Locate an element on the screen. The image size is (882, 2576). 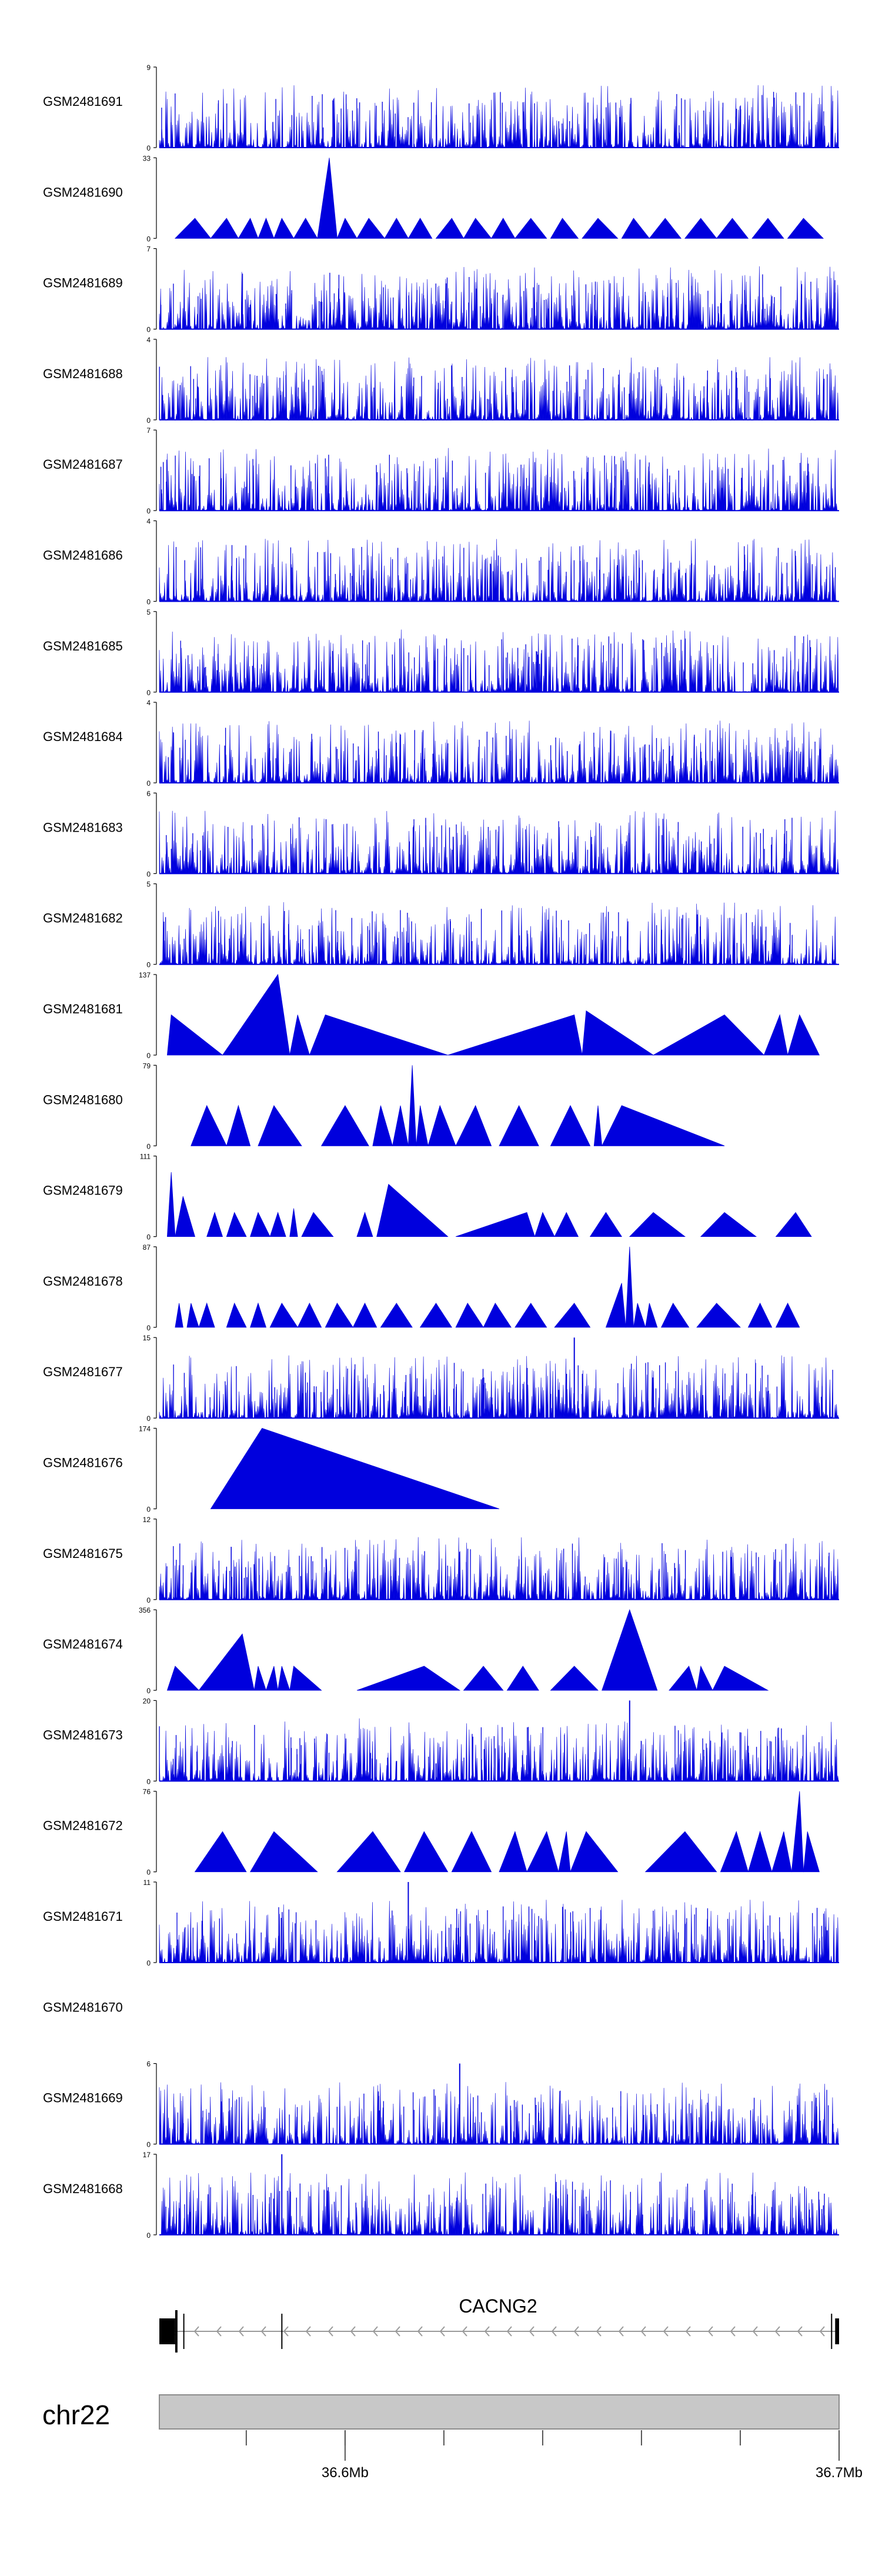
track-label: GSM2481671 is located at coordinates (83, 1916).